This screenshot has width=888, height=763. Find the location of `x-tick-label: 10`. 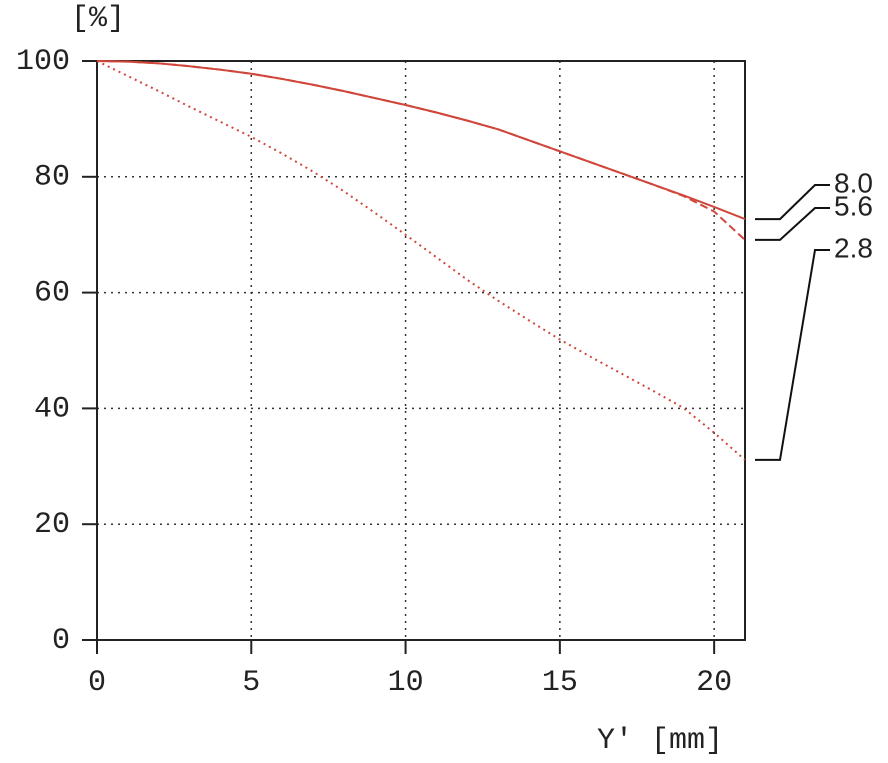

x-tick-label: 10 is located at coordinates (406, 683).